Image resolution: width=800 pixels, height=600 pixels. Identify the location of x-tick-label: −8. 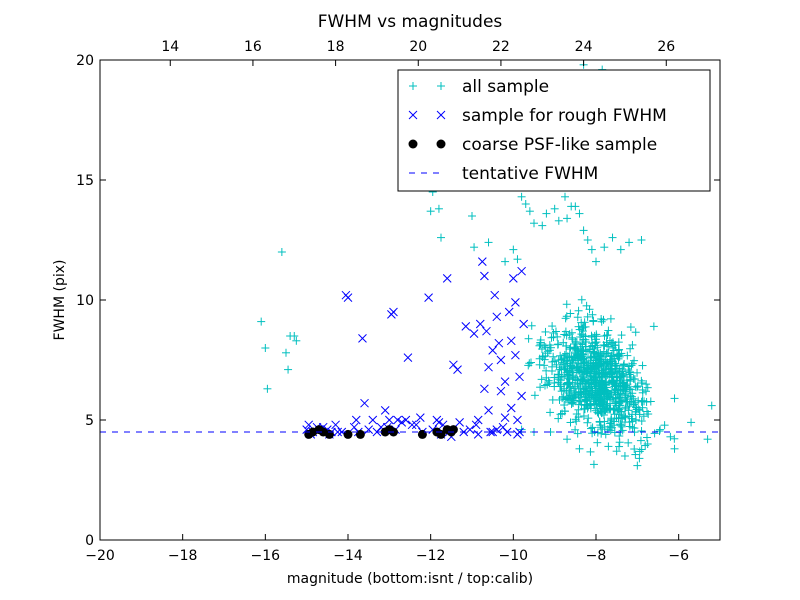
(596, 556).